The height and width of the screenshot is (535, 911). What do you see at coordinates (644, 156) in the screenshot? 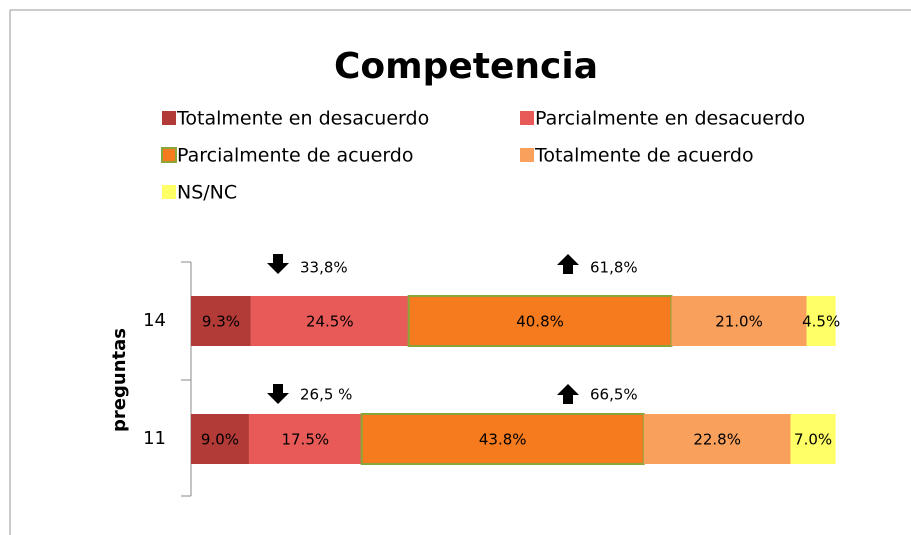
I see `legend-label: Totalmente de acuerdo` at bounding box center [644, 156].